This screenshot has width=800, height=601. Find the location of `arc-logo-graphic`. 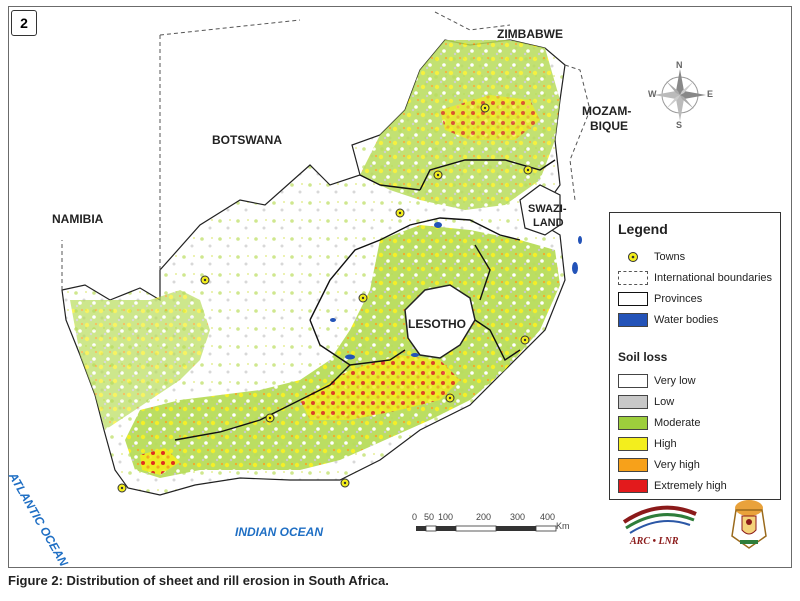

arc-logo-graphic is located at coordinates (659, 519).